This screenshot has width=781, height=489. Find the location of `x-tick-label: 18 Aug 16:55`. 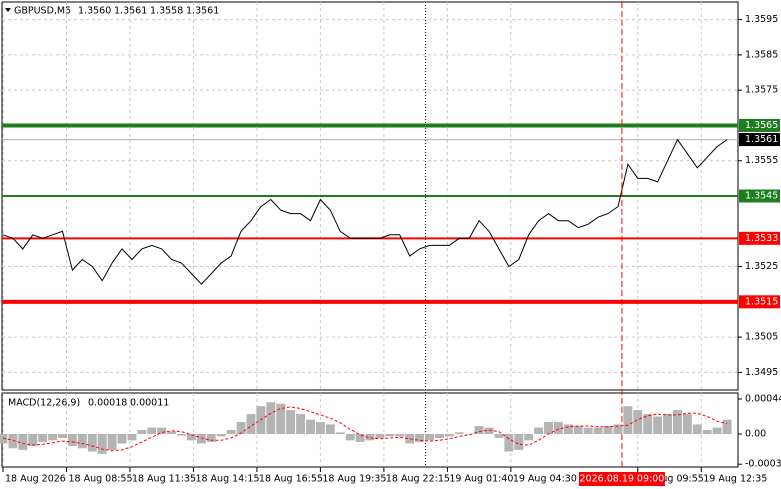

x-tick-label: 18 Aug 16:55 is located at coordinates (291, 479).